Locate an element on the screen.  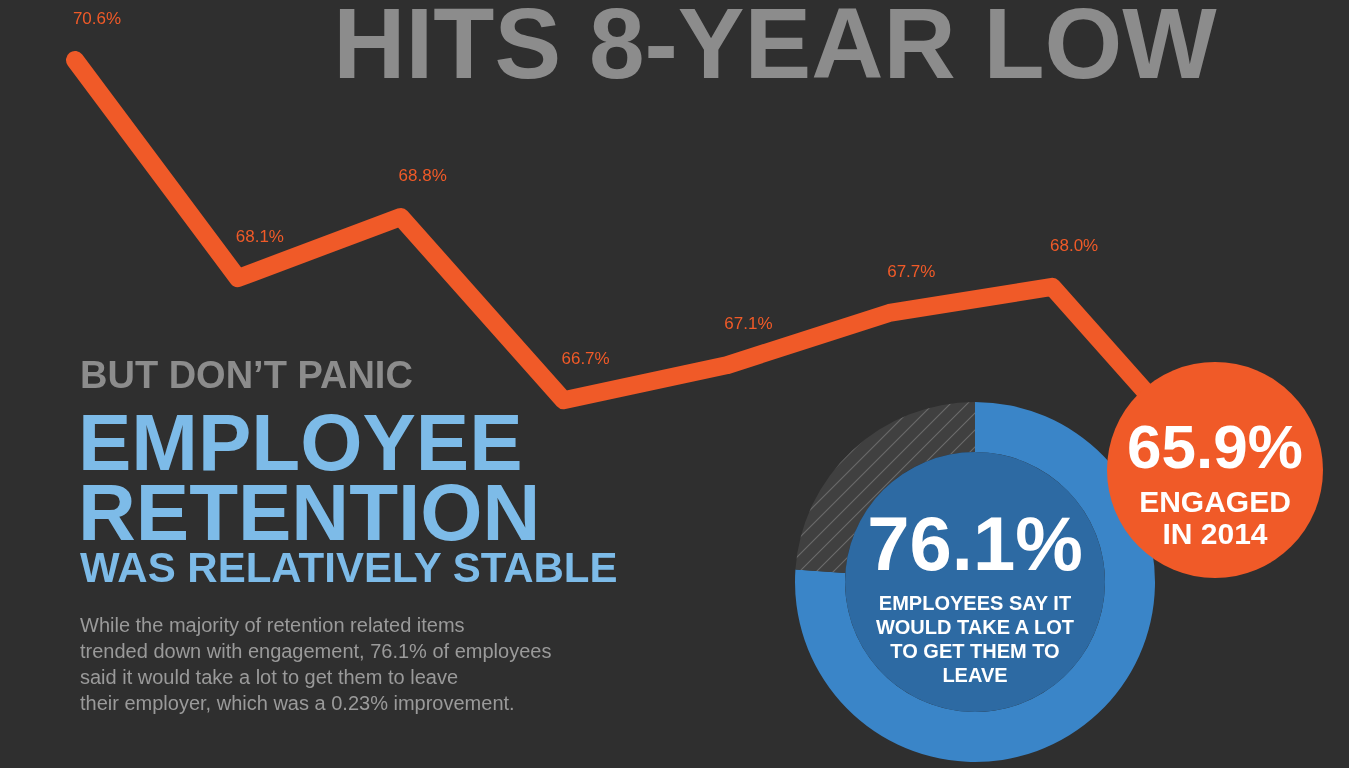
data-label: 65.9% is located at coordinates (1215, 446).